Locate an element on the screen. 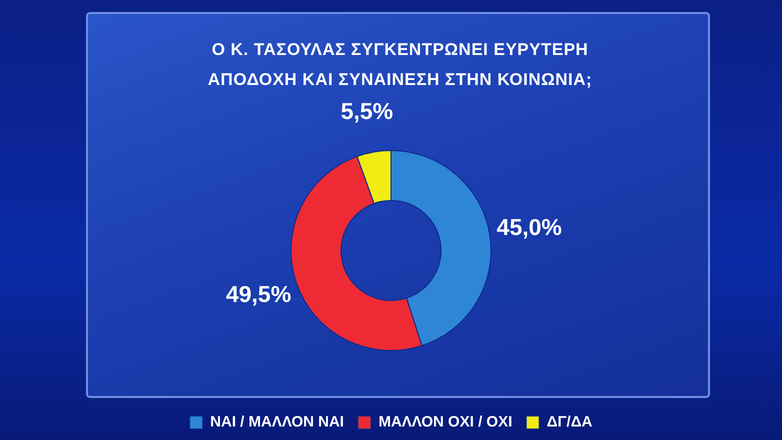 The width and height of the screenshot is (782, 440). chart-title: Ο Κ. ΤΑΣΟΥΛΑΣ ΣΥΓΚΕΝΤΡΩΝΕΙ ΕΥΡΥΤΕΡΗ ΑΠΟΔΟΧΗ ΚΑΙ ΣΥΝΑΙΝΕΣΗ ΣΤΗΝ ΚΟΙΝΩΝΙΑ; is located at coordinates (400, 65).